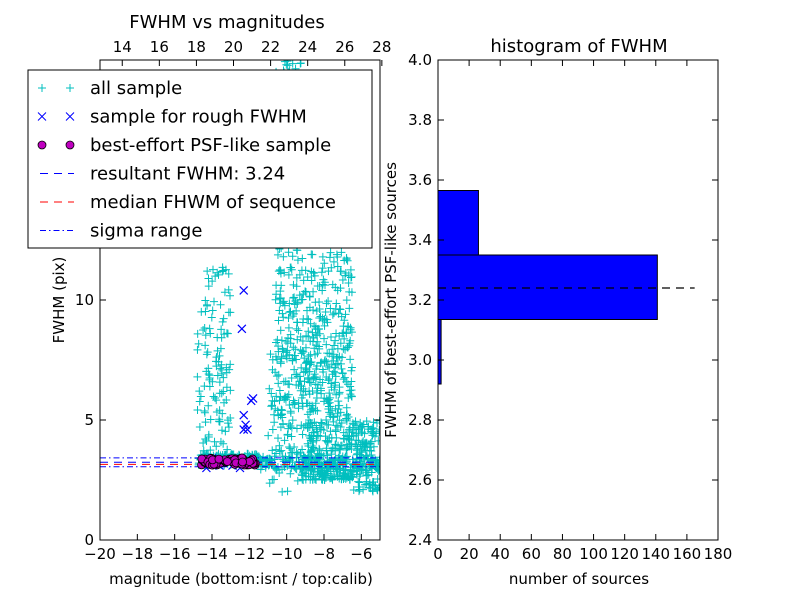  Describe the element at coordinates (287, 554) in the screenshot. I see `scatter-x-tick-label: −10` at that location.